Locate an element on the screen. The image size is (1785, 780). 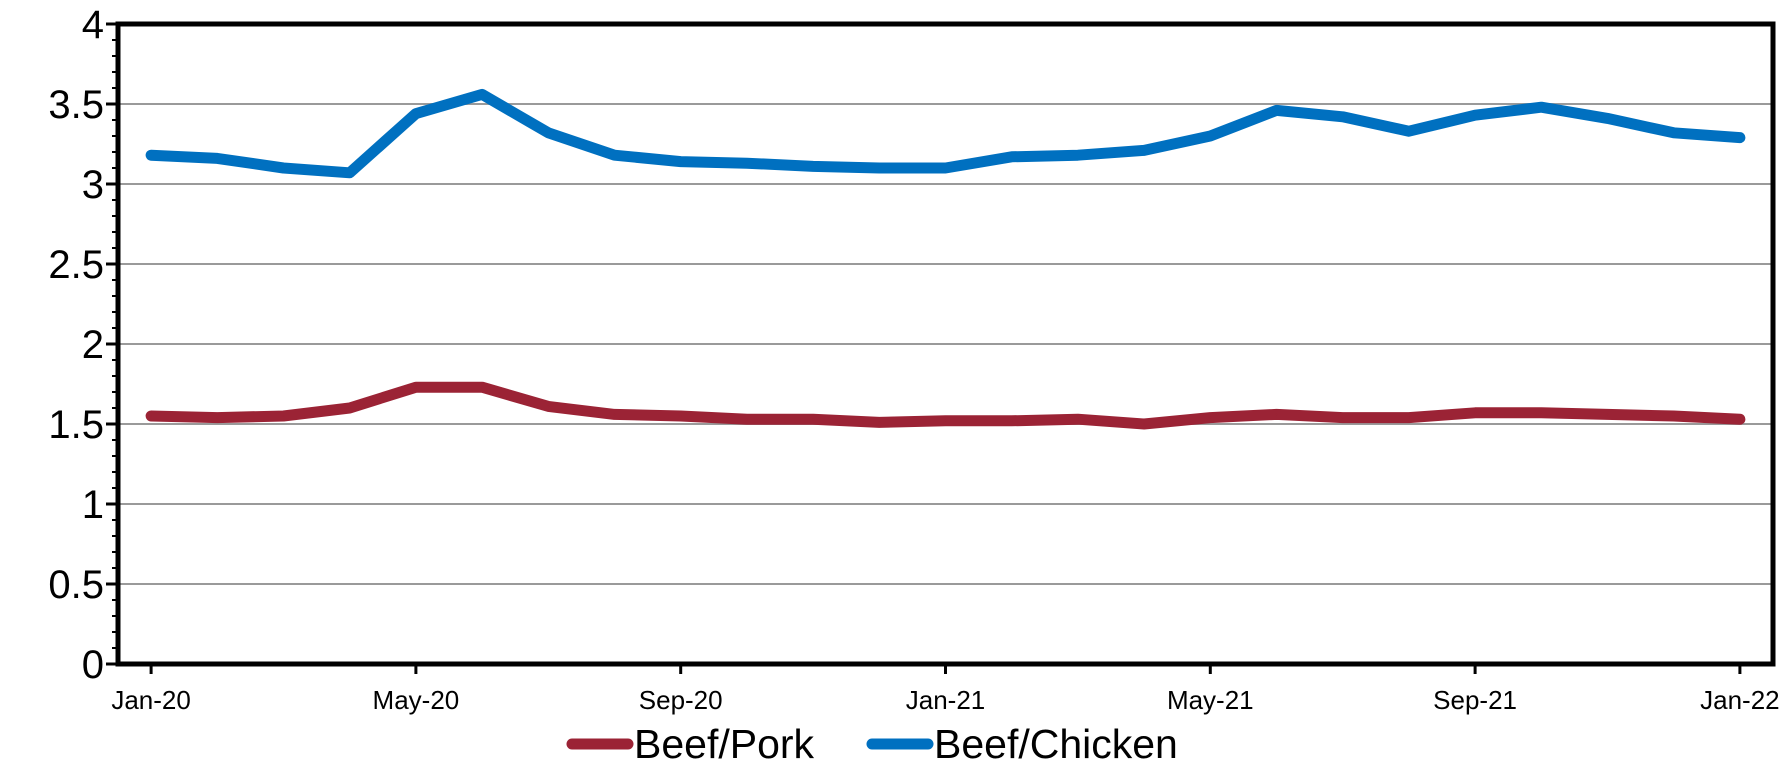
x-tick-label: Jan-22 is located at coordinates (1740, 700).